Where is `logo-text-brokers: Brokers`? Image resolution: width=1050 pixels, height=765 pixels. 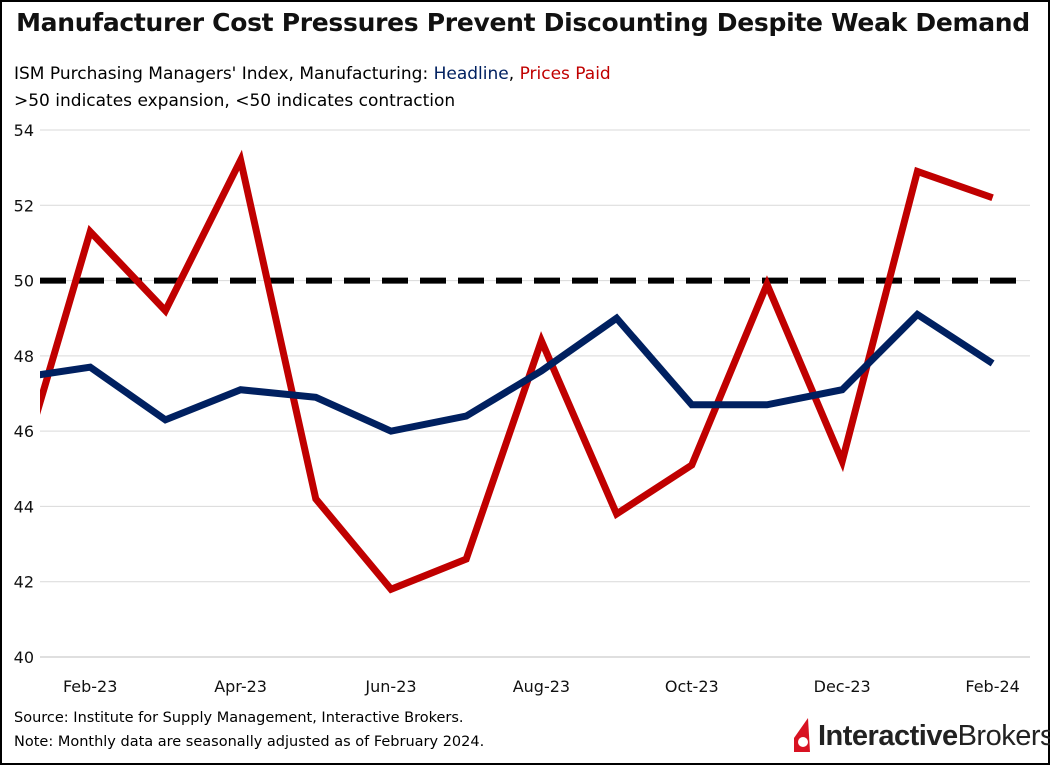
logo-text-brokers: Brokers is located at coordinates (1003, 735).